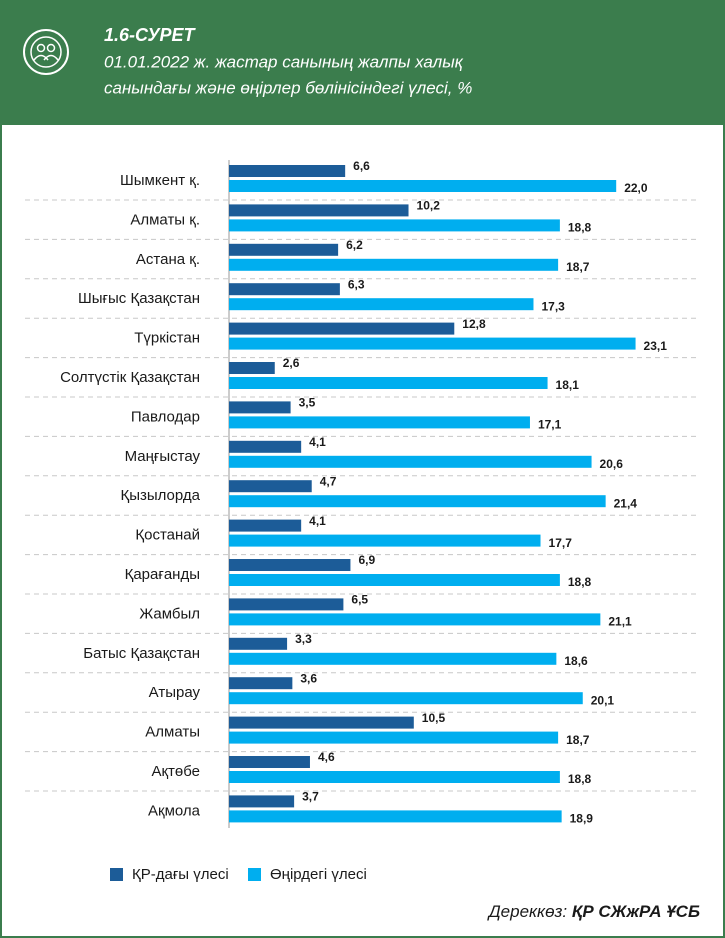 This screenshot has width=725, height=938. Describe the element at coordinates (561, 543) in the screenshot. I see `value-label: 17,7` at that location.